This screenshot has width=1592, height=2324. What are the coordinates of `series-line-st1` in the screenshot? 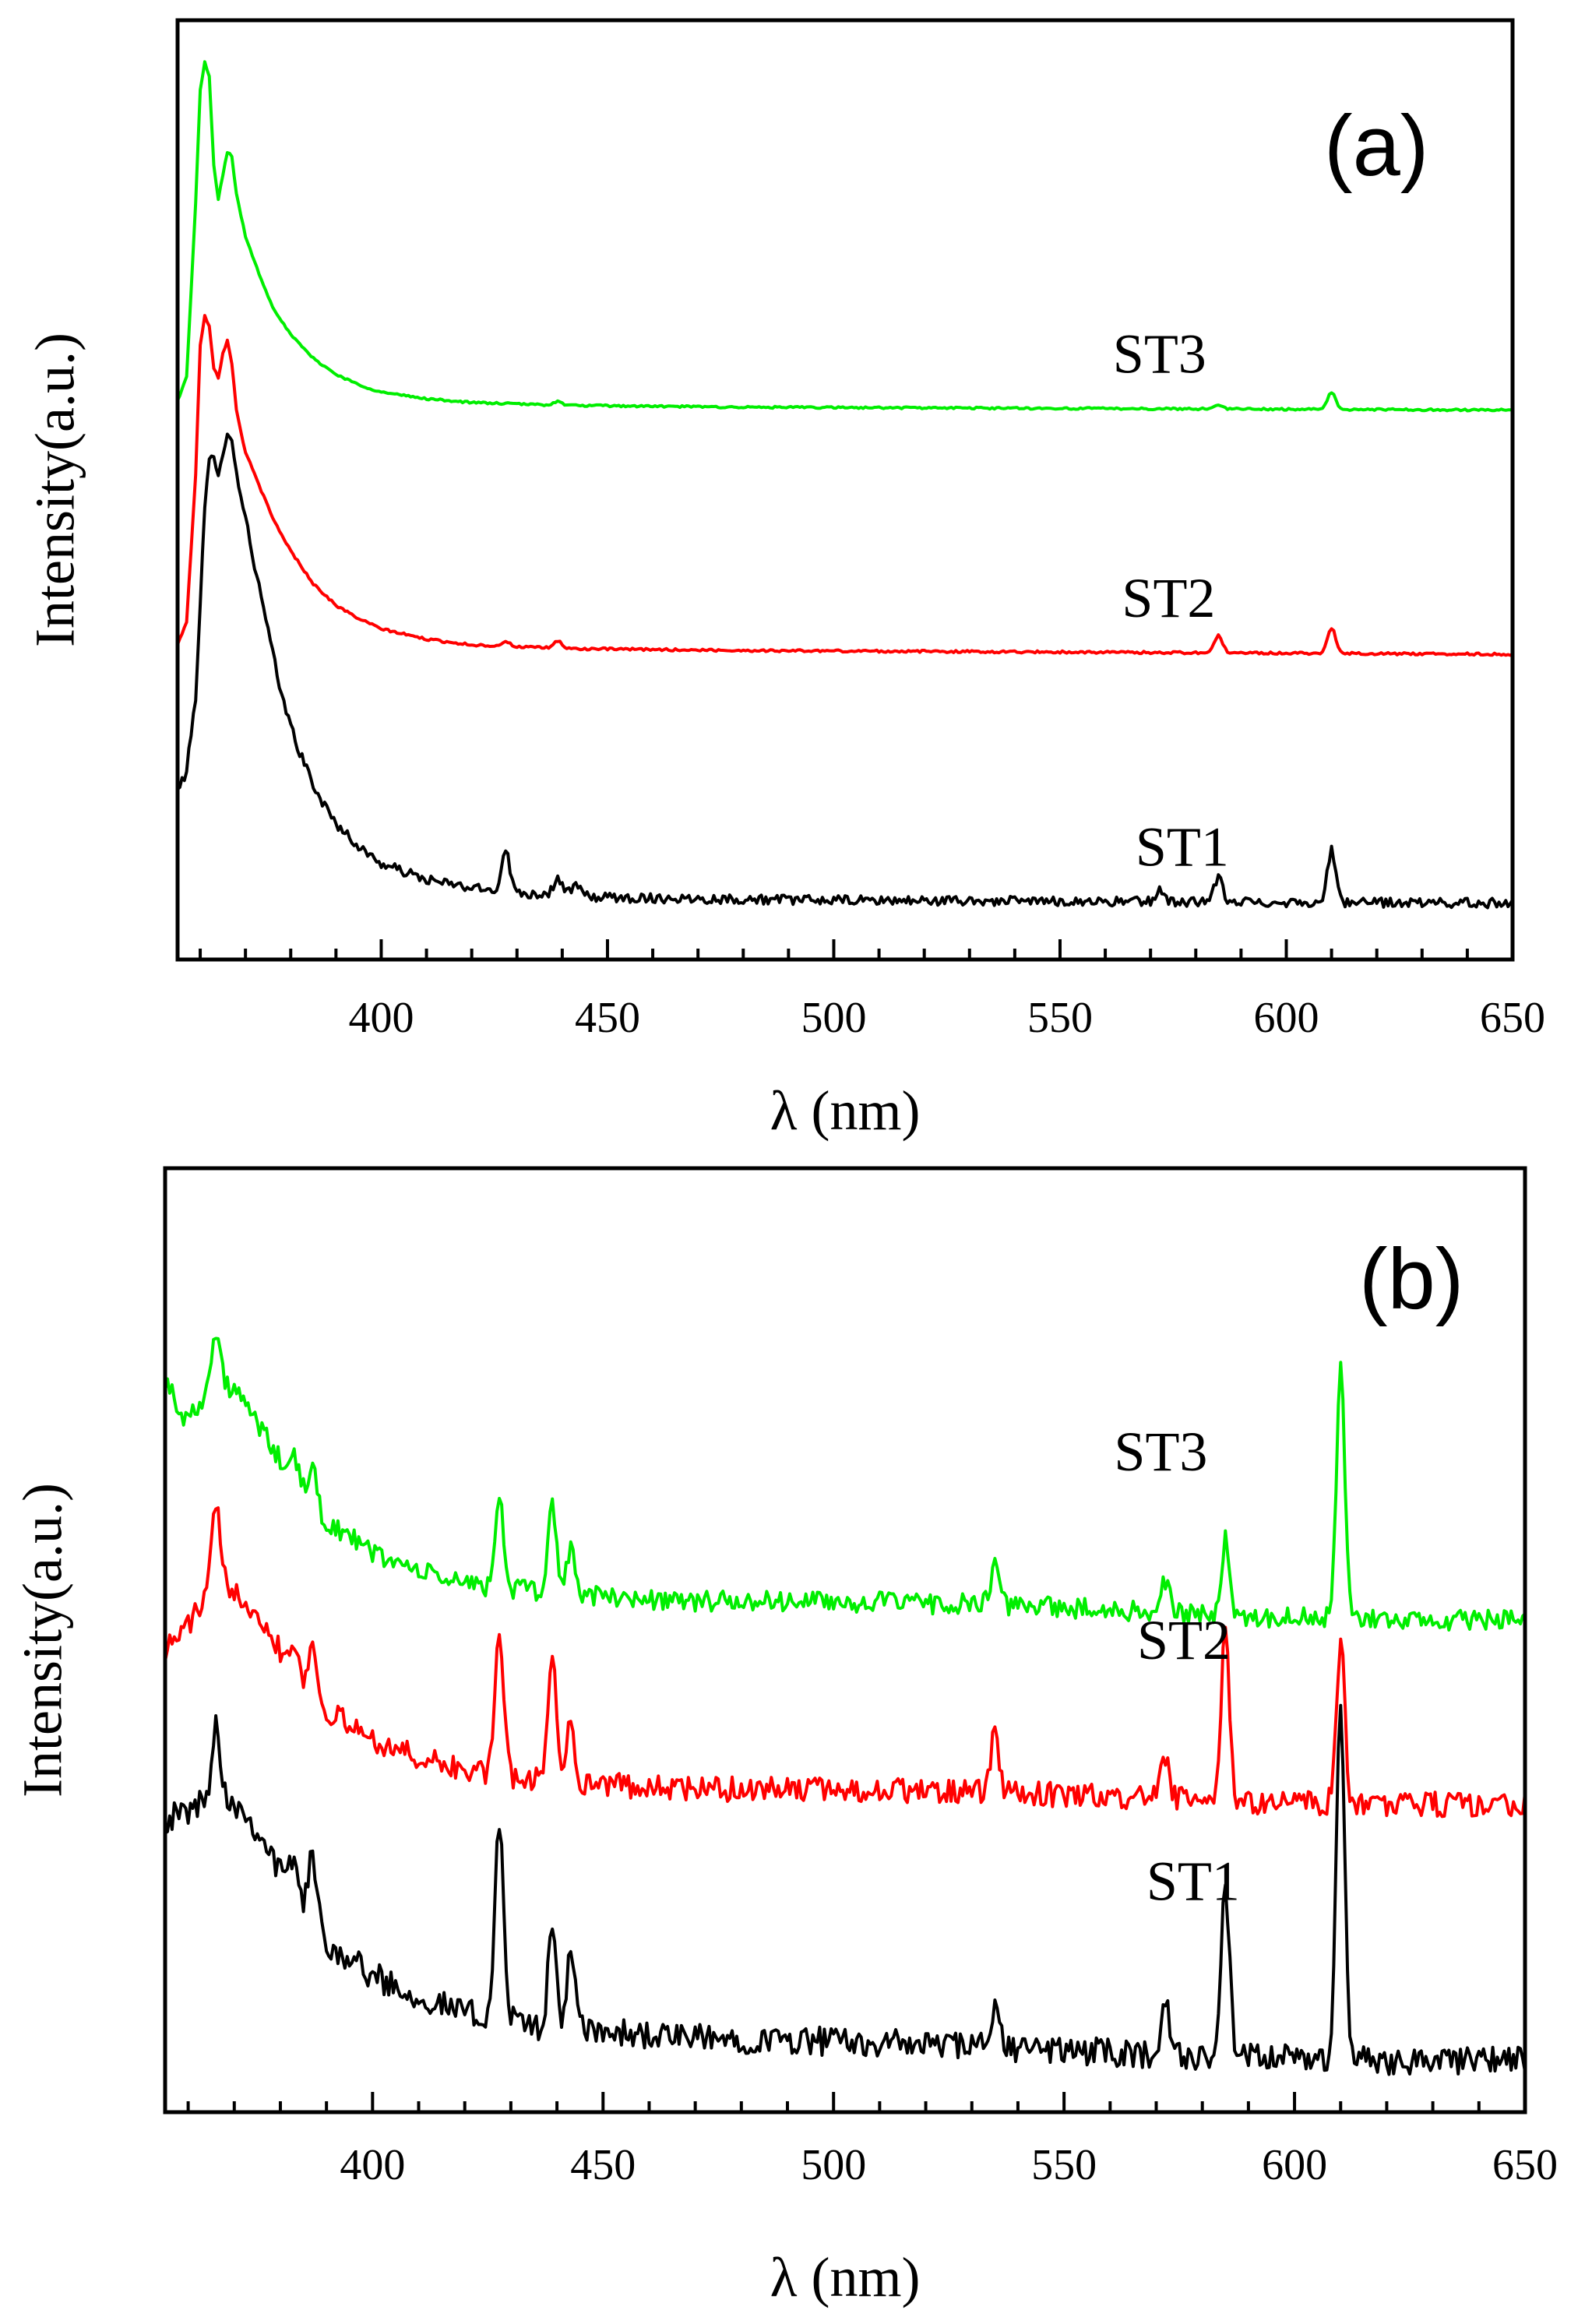 It's located at (845, 1889).